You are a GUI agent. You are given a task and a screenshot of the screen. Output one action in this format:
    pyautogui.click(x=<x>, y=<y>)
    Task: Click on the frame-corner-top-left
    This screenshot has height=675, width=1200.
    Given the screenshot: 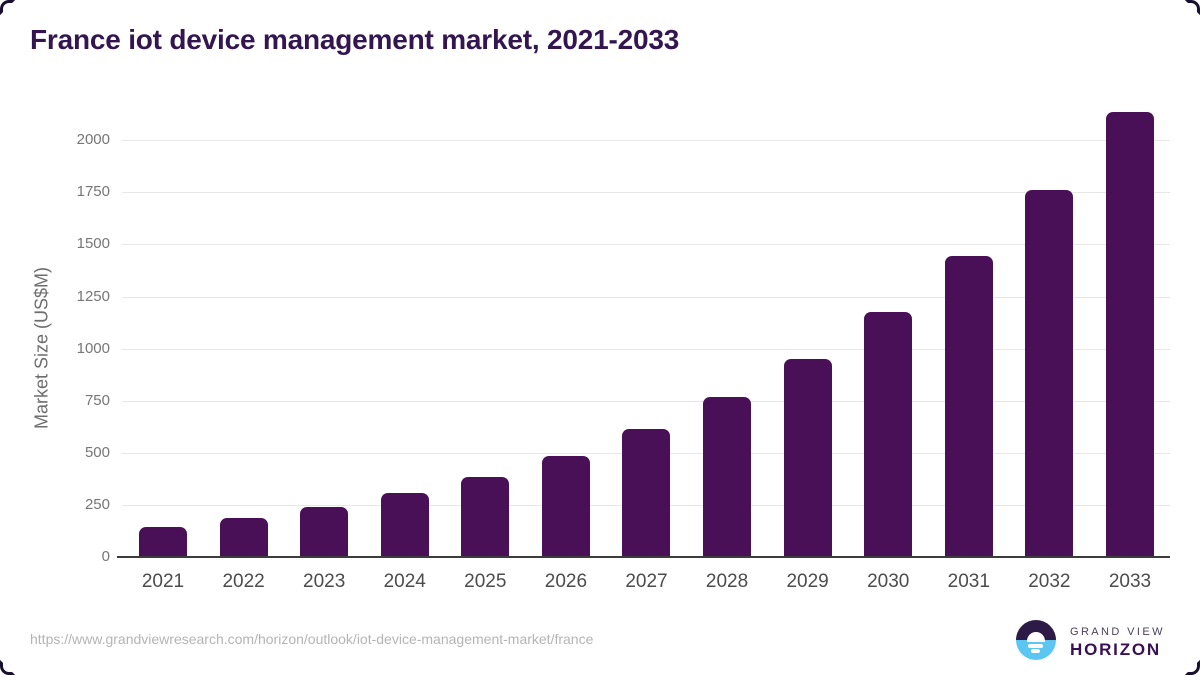 What is the action you would take?
    pyautogui.click(x=7, y=7)
    